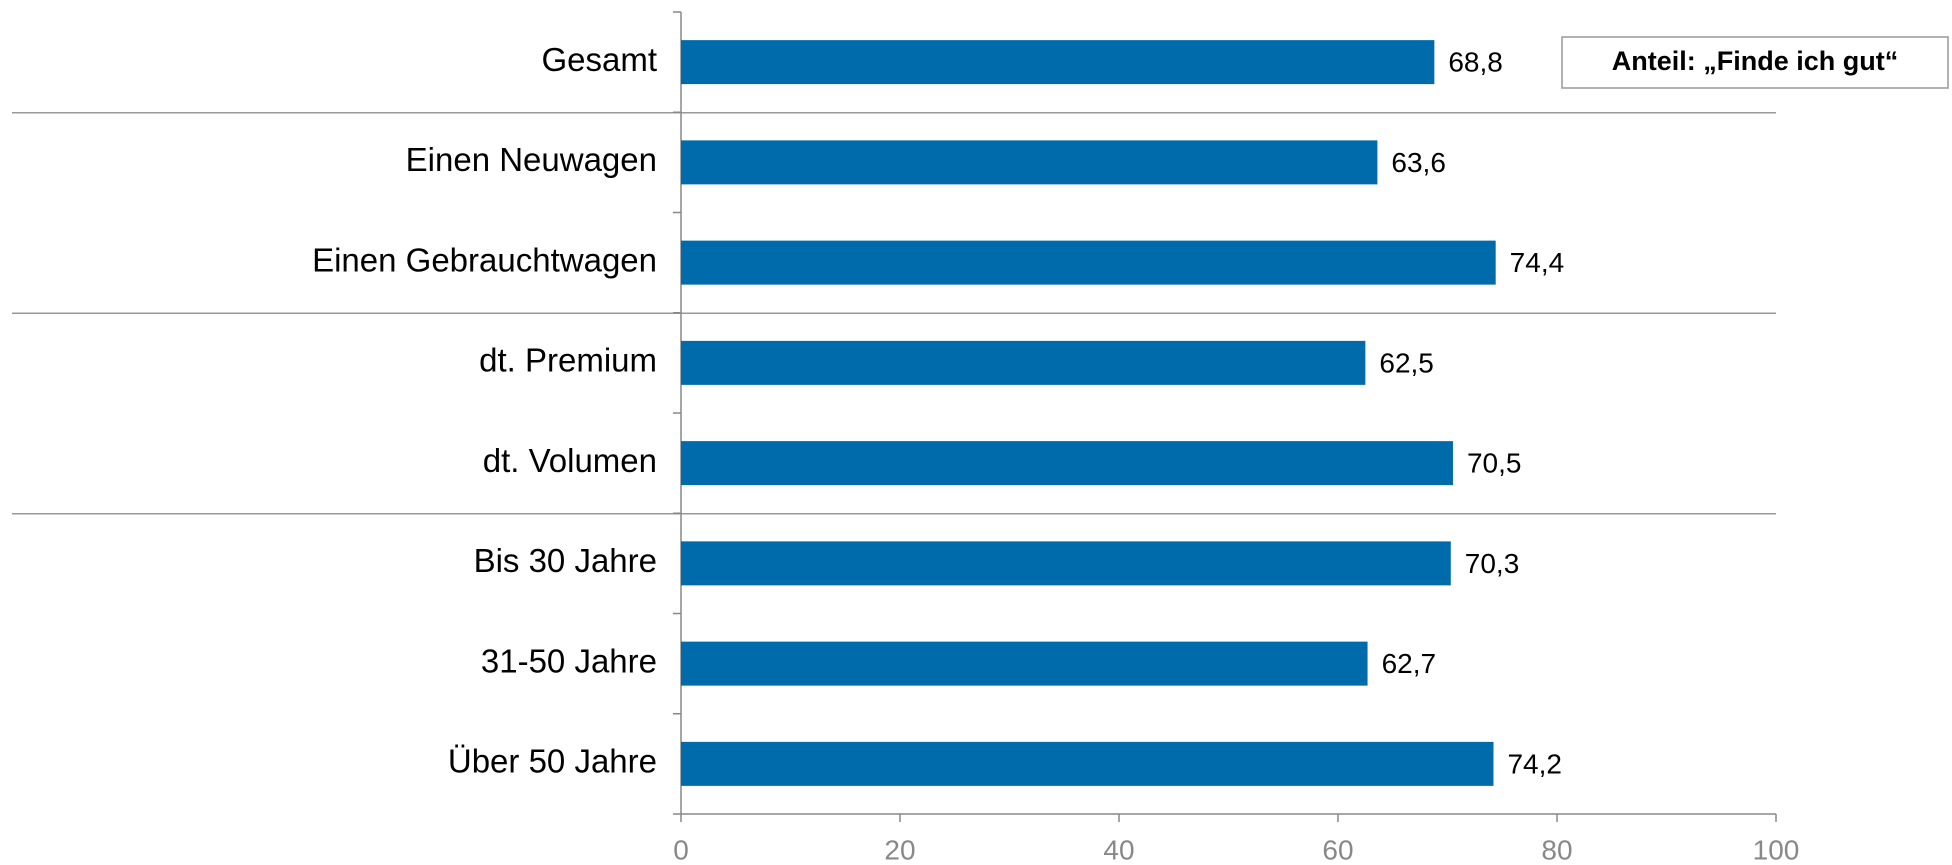 This screenshot has width=1952, height=865. I want to click on x-tick-label: 60, so click(1337, 849).